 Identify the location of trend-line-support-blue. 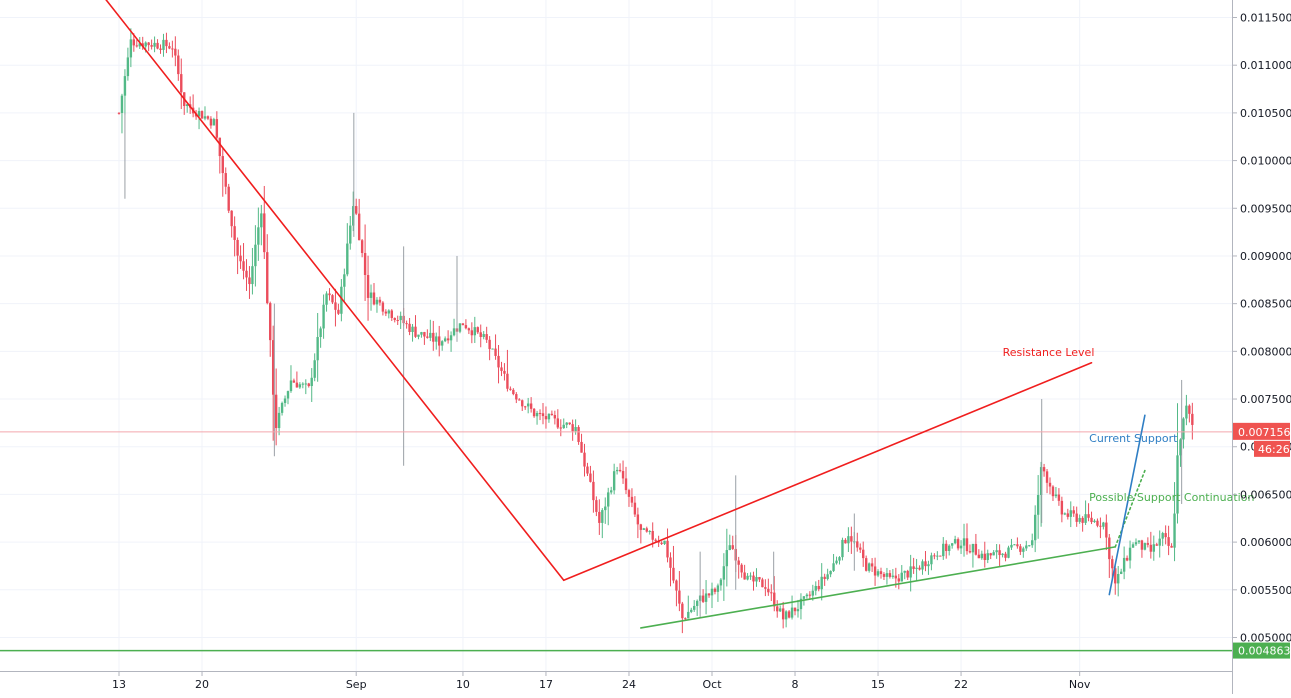
(1127, 505).